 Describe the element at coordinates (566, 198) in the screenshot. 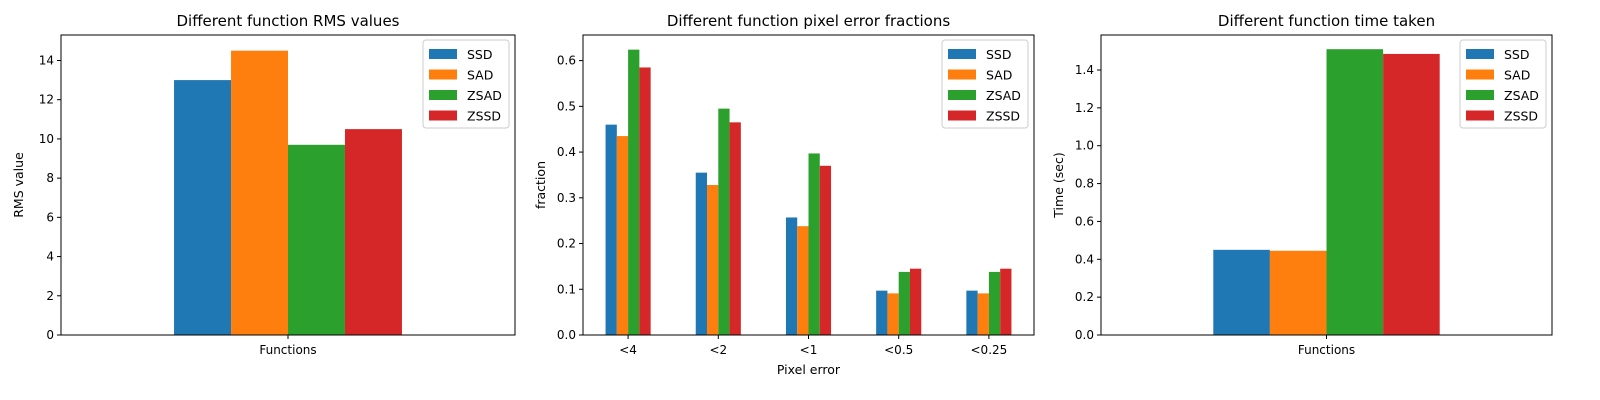

I see `y-tick-label: 0.3` at that location.